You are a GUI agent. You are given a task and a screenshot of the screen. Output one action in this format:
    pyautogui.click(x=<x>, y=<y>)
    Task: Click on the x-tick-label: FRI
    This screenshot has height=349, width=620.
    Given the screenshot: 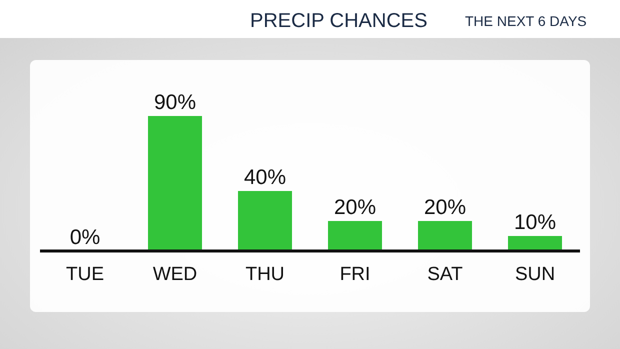 What is the action you would take?
    pyautogui.click(x=355, y=274)
    